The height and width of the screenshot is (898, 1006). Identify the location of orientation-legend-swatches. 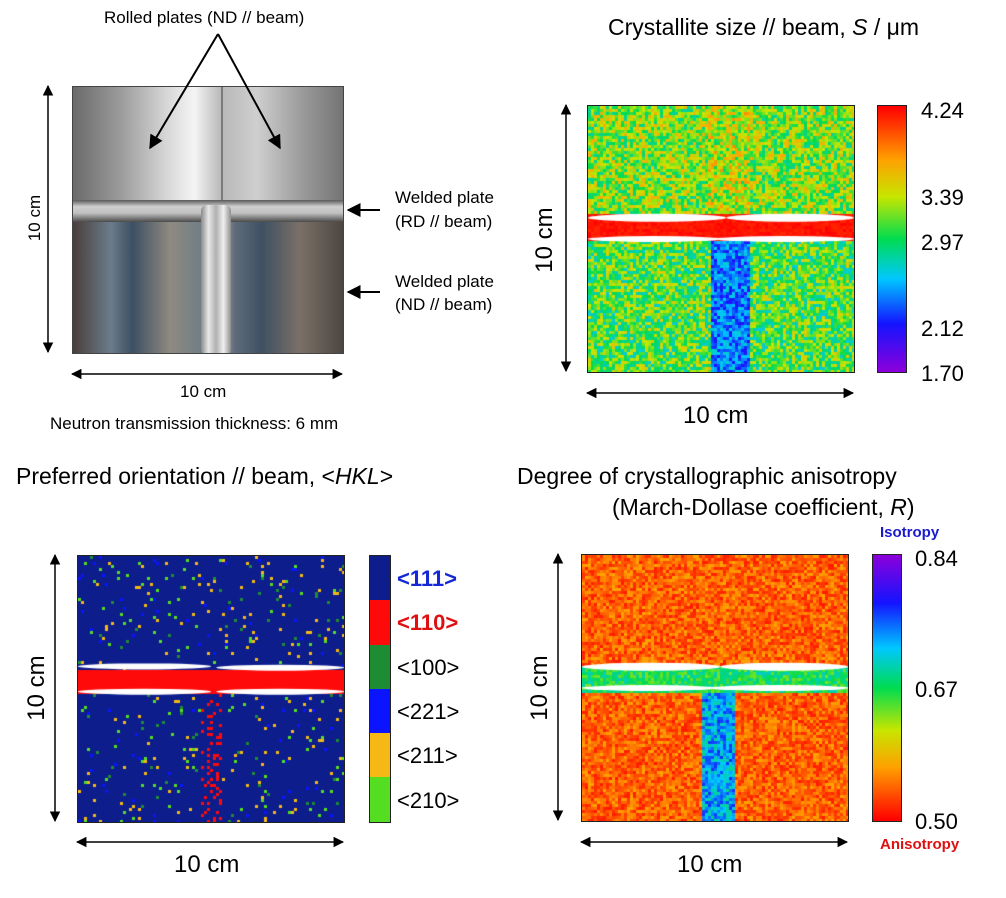
(380, 689).